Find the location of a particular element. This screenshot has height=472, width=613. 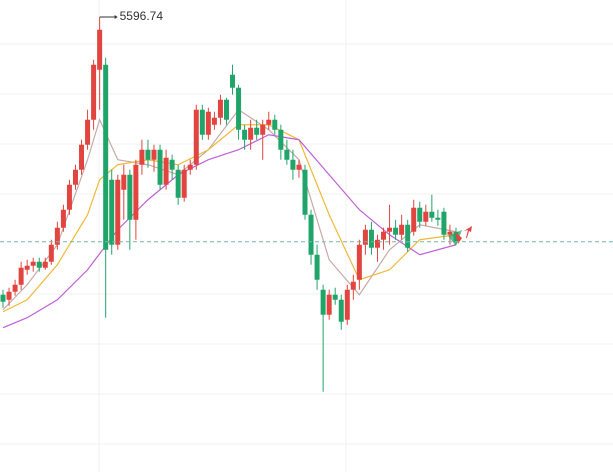

trend-arrow is located at coordinates (468, 232).